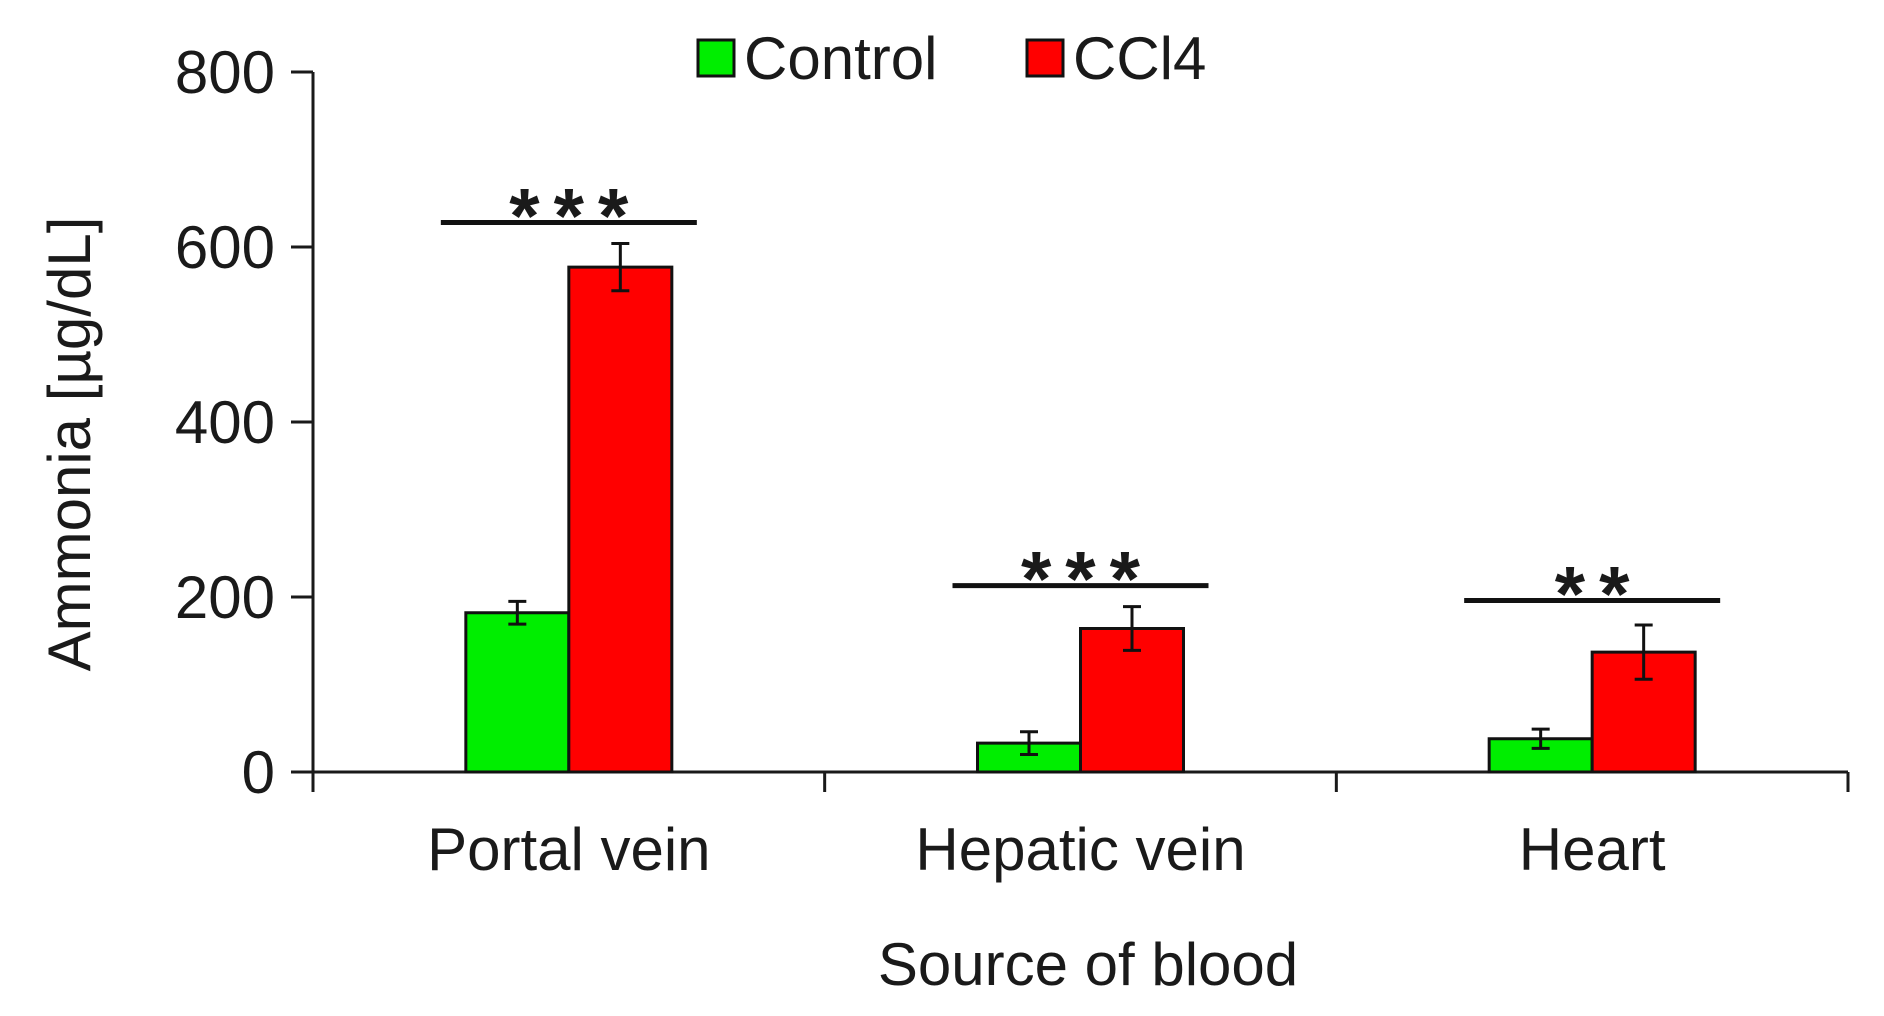  What do you see at coordinates (620, 519) in the screenshot?
I see `bar-ccl4-portal-vein` at bounding box center [620, 519].